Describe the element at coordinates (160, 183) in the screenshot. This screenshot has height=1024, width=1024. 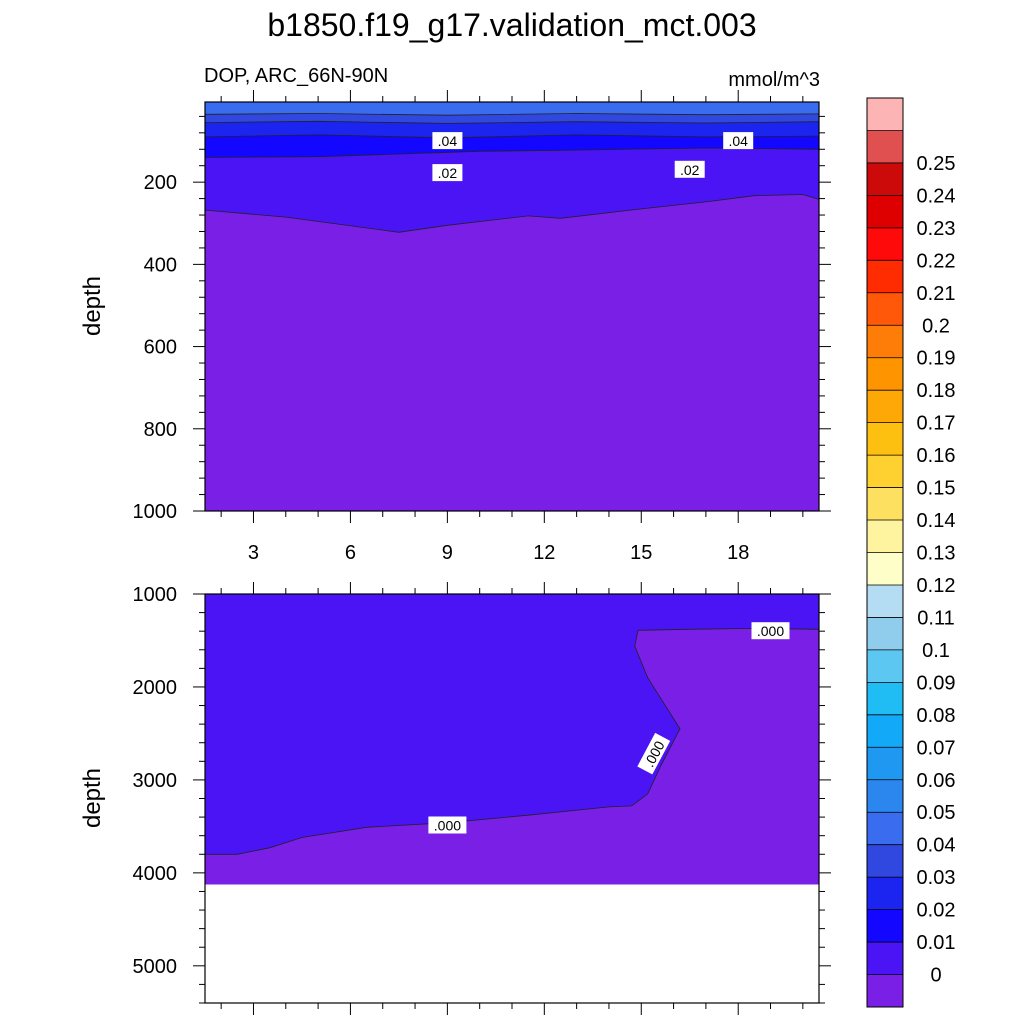
I see `y-tick-label: 200` at that location.